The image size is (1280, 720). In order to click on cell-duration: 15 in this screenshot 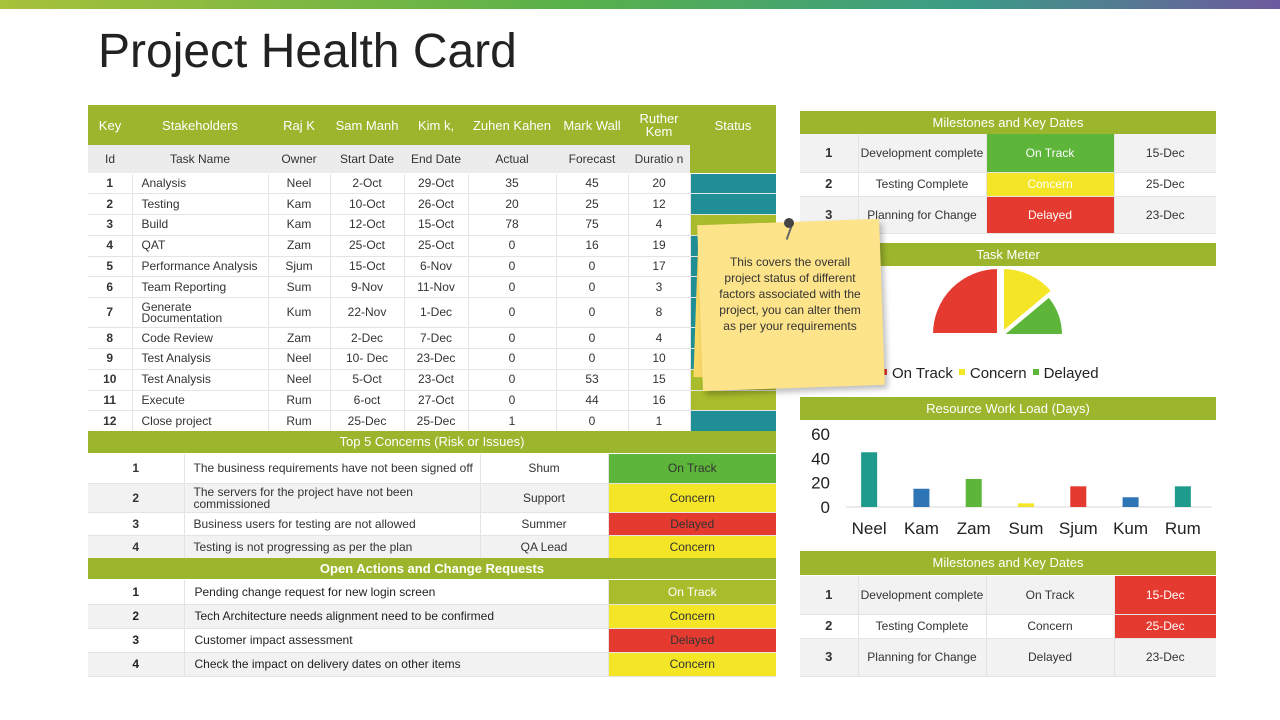, I will do `click(659, 380)`.